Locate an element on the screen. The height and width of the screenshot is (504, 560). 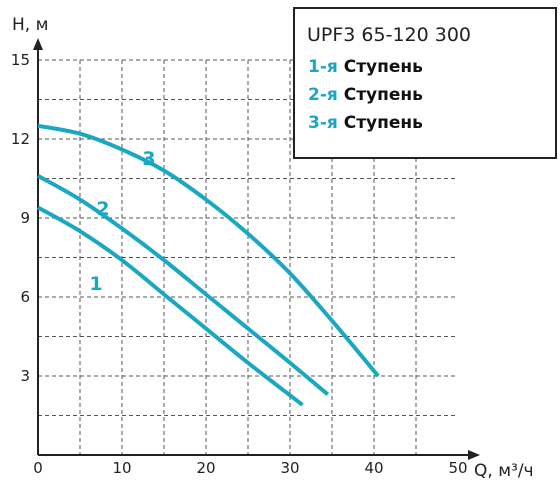
curve-labels: 1 2 3 is located at coordinates (122, 221).